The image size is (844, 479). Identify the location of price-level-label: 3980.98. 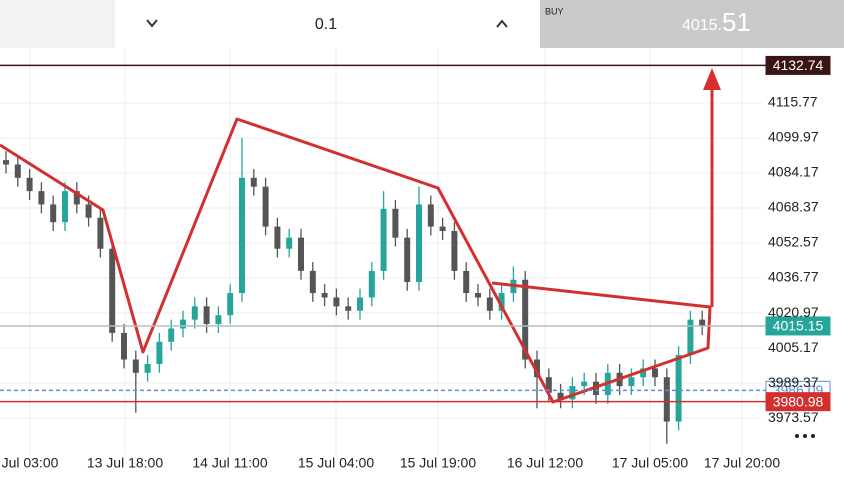
(798, 401).